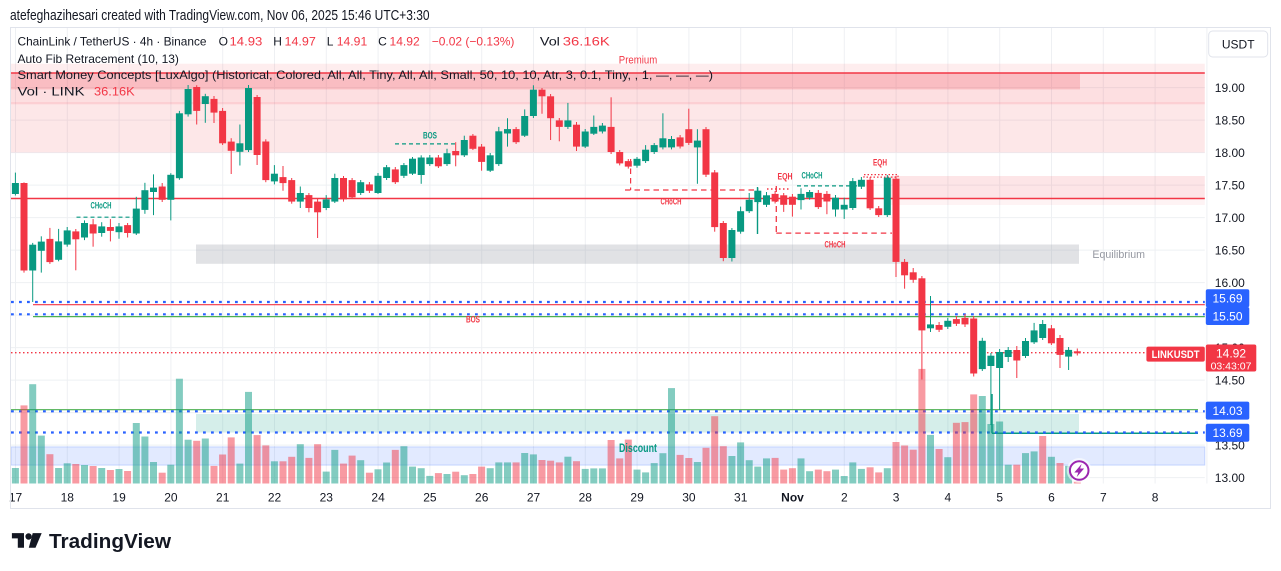 Image resolution: width=1281 pixels, height=571 pixels. I want to click on svg-text: 24, so click(378, 497).